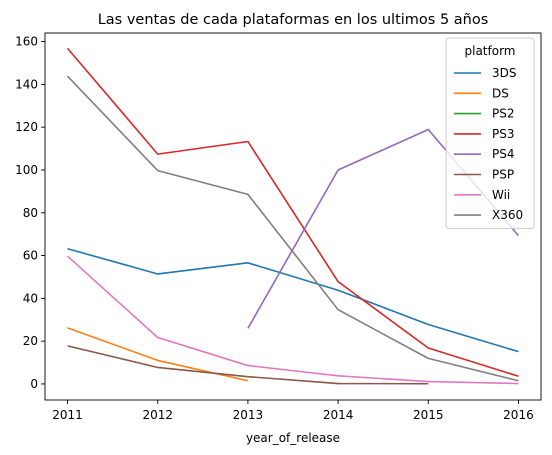 The image size is (552, 455). I want to click on y-tick-label: 160, so click(26, 42).